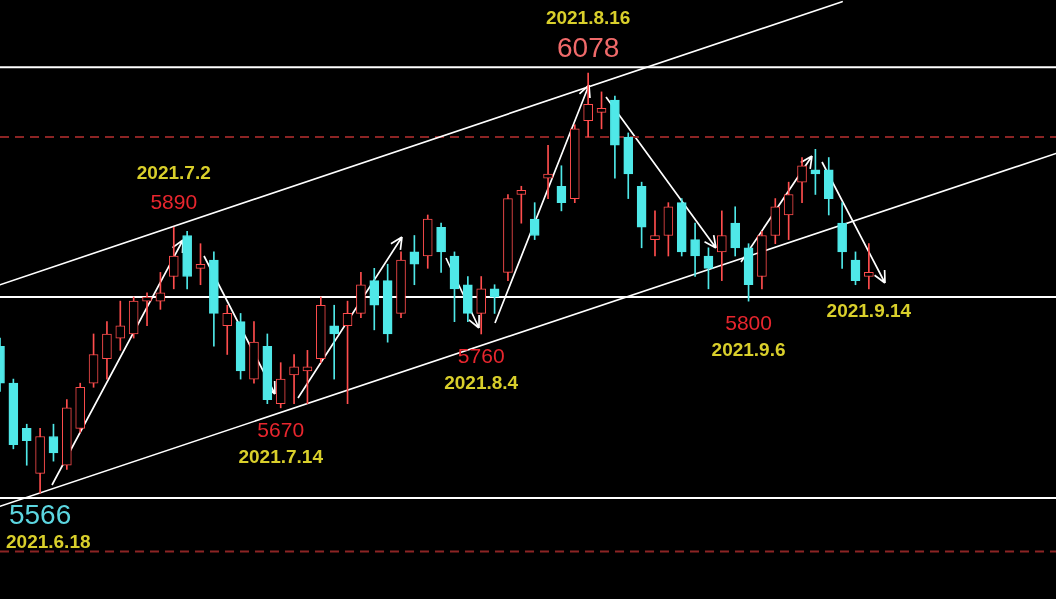  I want to click on annotation: 5670, so click(281, 429).